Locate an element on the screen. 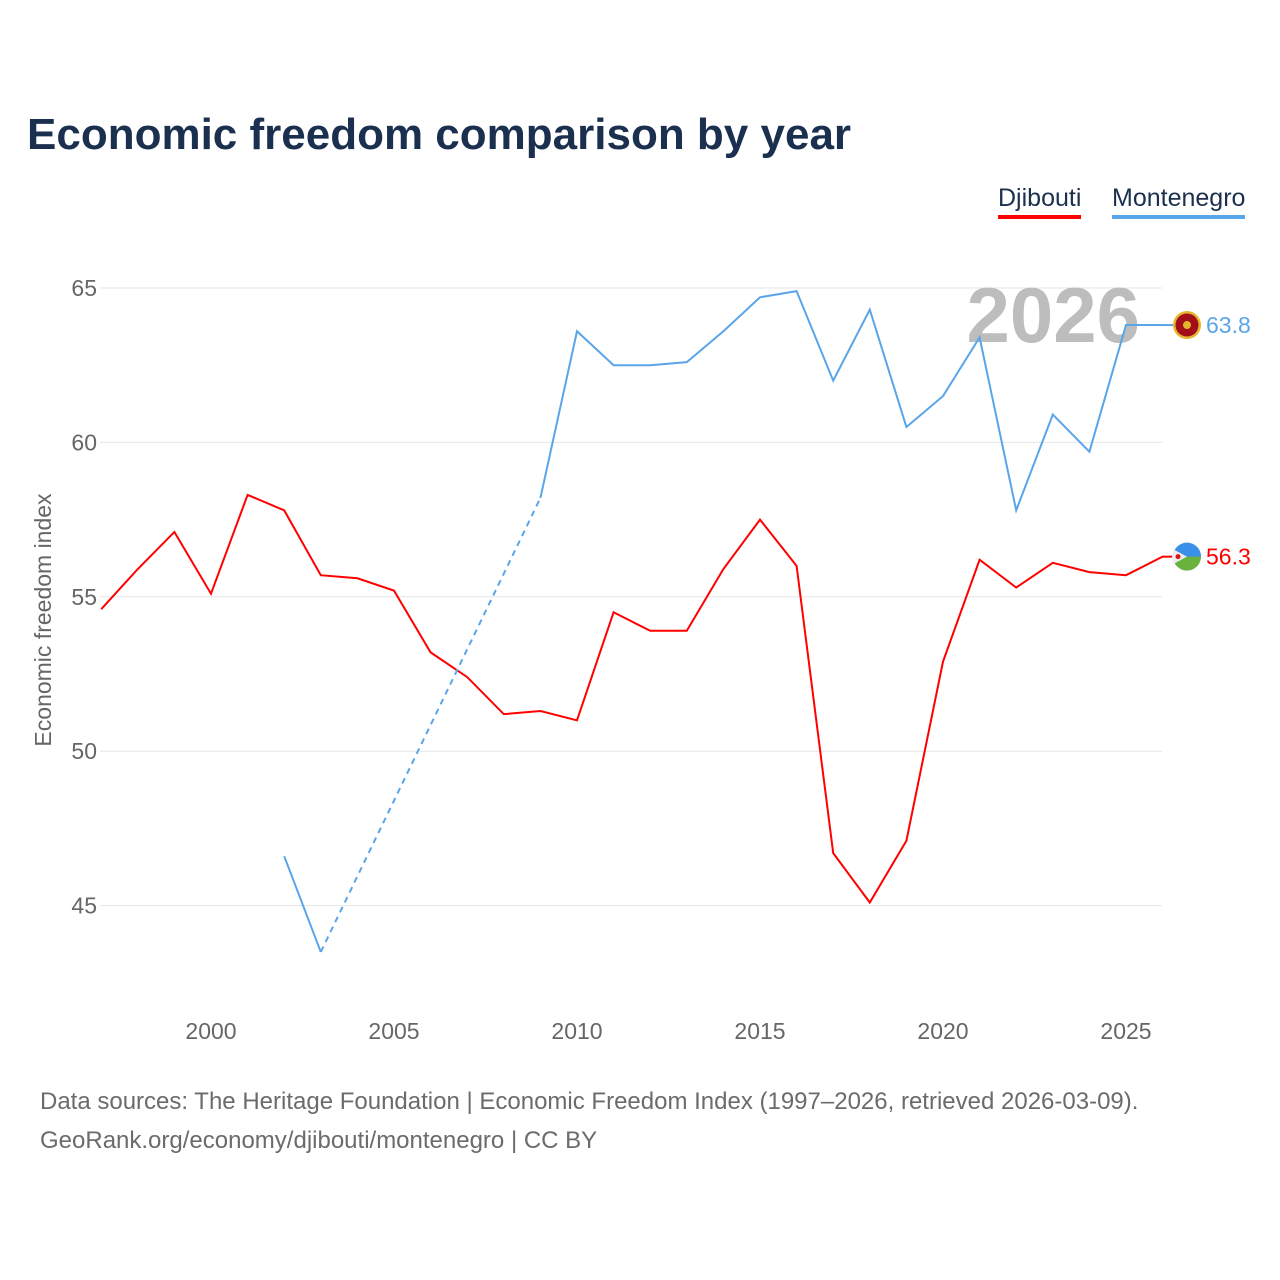  y-tick-label: 55 is located at coordinates (84, 597).